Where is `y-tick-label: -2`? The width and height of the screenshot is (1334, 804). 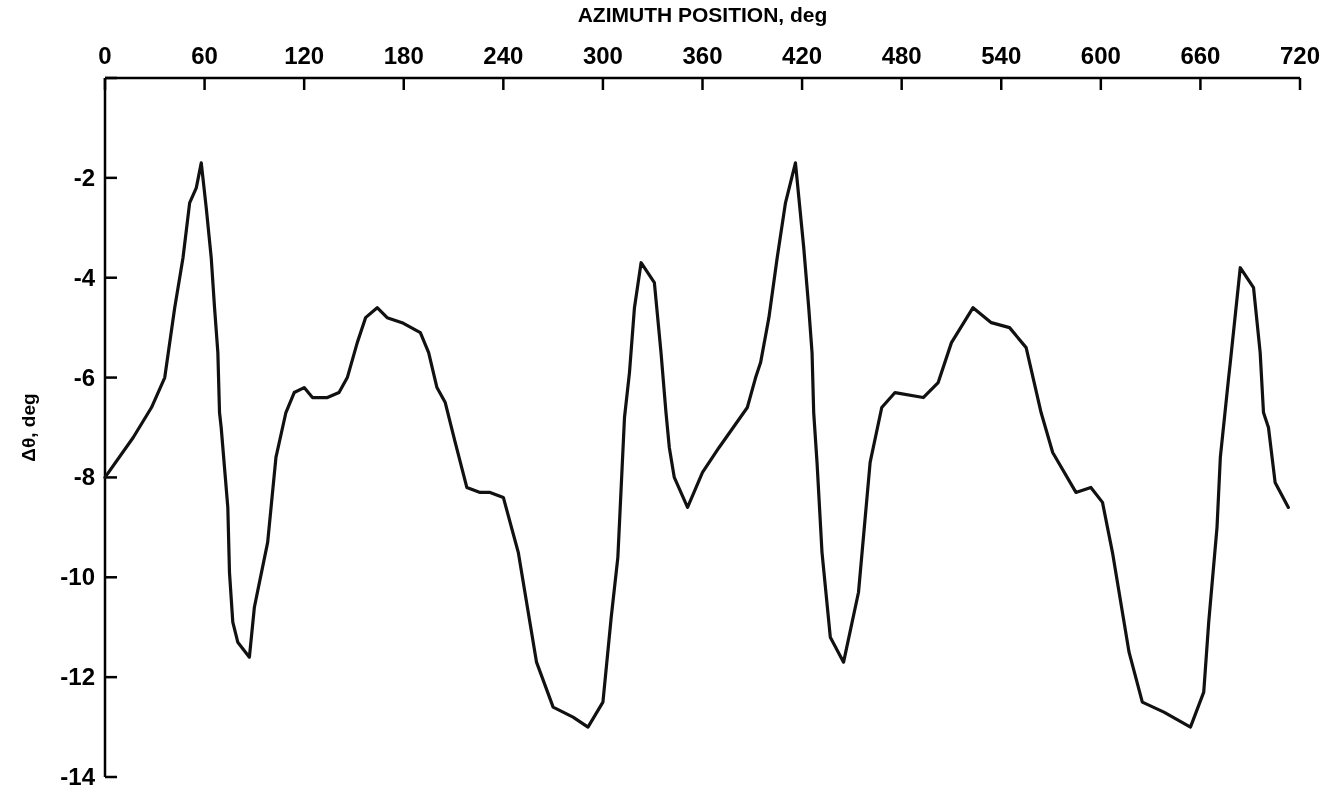 y-tick-label: -2 is located at coordinates (84, 177).